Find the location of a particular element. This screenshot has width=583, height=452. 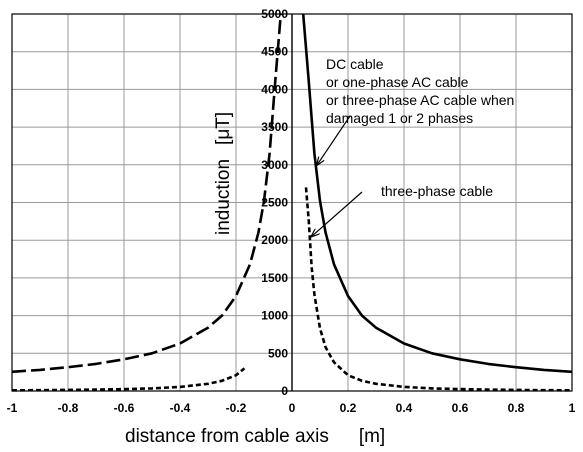

y-axis-title: induction [μT] is located at coordinates (223, 173).